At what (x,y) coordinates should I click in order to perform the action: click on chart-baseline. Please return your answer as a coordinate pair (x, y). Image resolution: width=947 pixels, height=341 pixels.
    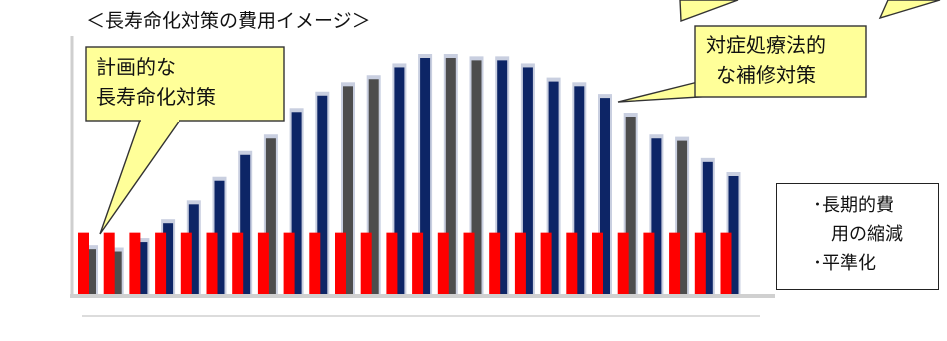
    Looking at the image, I should click on (422, 296).